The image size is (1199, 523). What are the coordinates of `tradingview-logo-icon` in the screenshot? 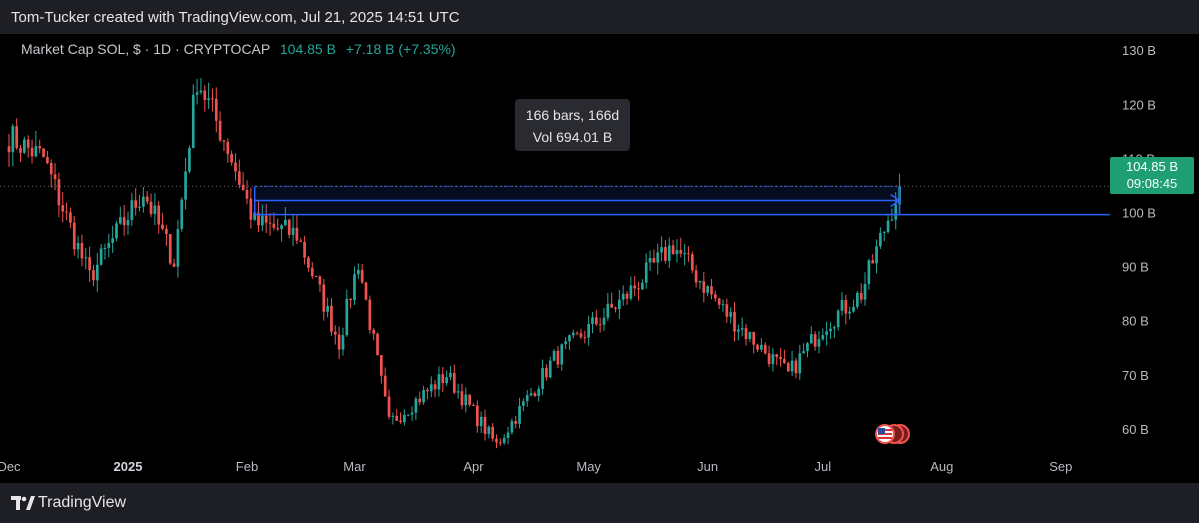 It's located at (23, 503).